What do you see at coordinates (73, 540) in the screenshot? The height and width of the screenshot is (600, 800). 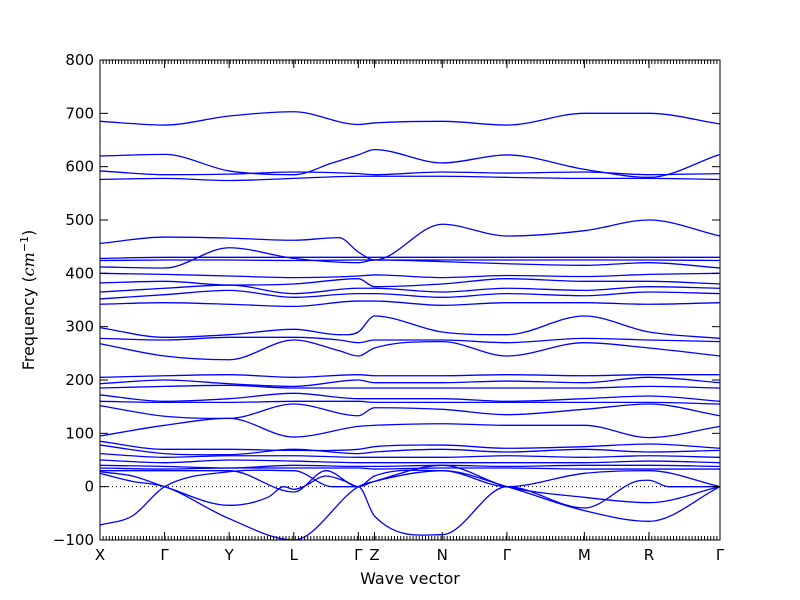 I see `y-tick-label: −100` at bounding box center [73, 540].